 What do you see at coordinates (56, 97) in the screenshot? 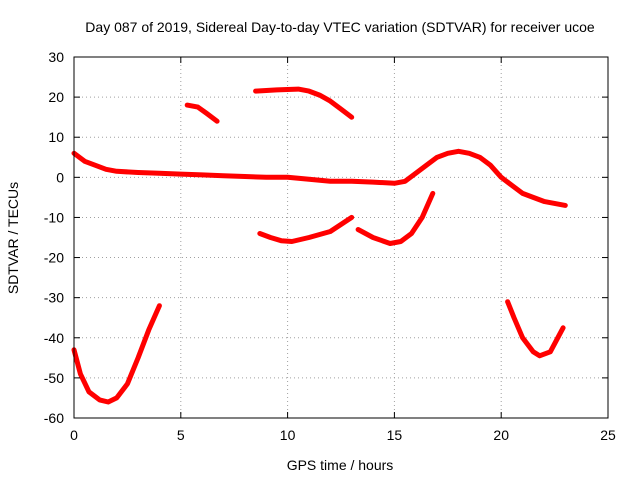
I see `y-tick-label: 20` at bounding box center [56, 97].